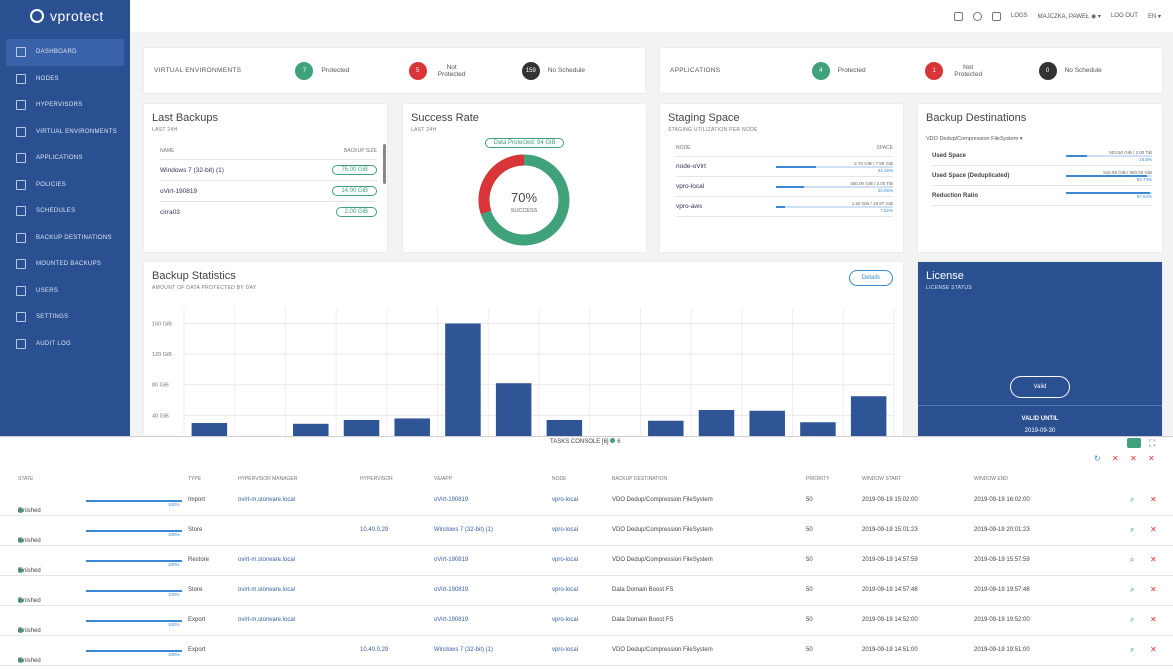  Describe the element at coordinates (65, 317) in the screenshot. I see `sidebar-item-settings: SETTINGS` at that location.